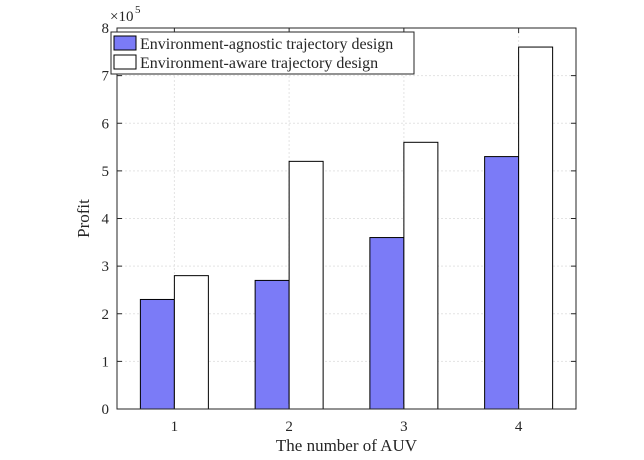 This screenshot has width=644, height=460. Describe the element at coordinates (266, 44) in the screenshot. I see `legend-label-agnostic: Environment-agnostic trajectory design` at that location.